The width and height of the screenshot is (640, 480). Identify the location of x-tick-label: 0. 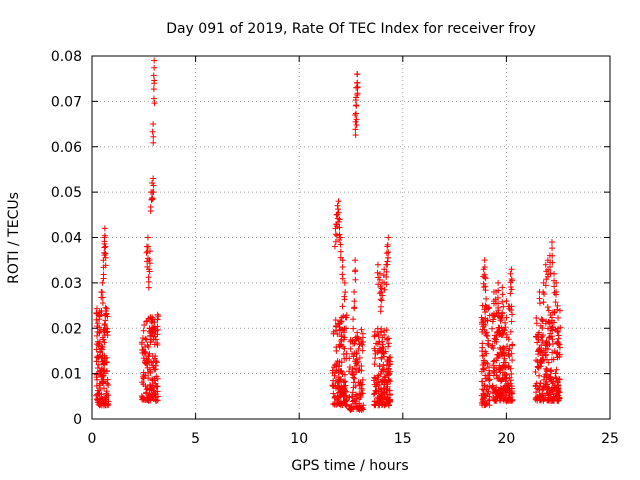
(92, 439).